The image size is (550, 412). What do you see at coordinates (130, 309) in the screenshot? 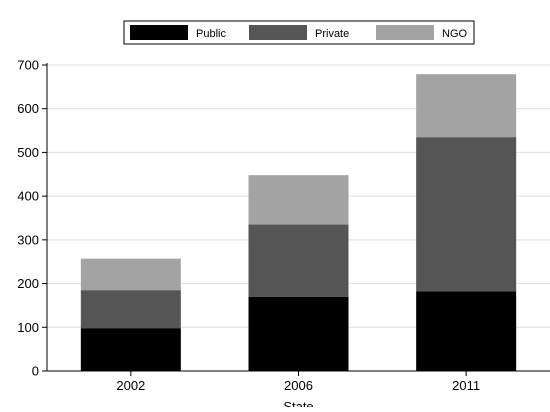
I see `bar-private-2002` at bounding box center [130, 309].